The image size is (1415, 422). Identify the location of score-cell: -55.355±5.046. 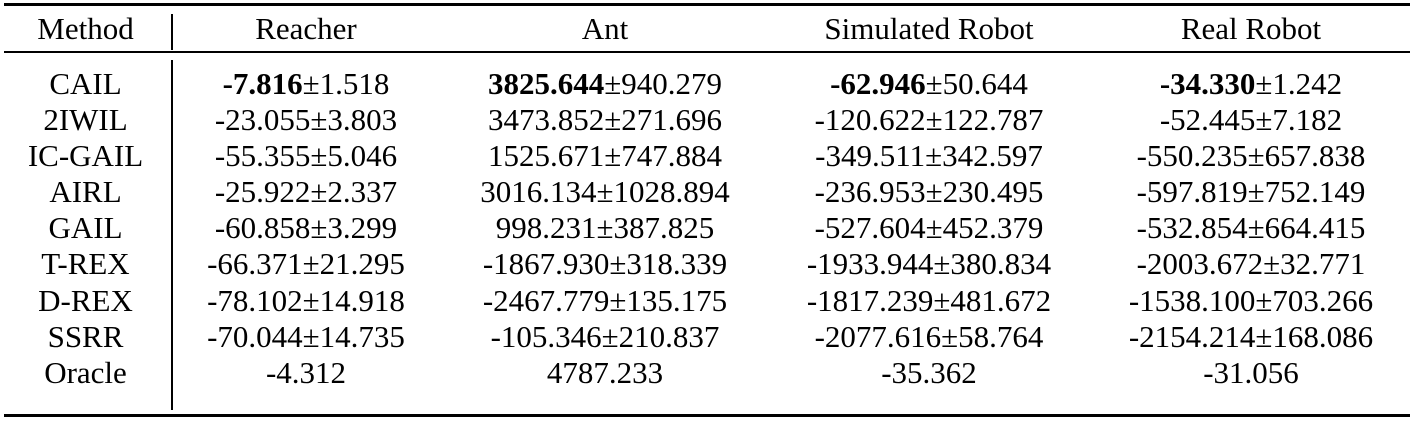
(306, 156).